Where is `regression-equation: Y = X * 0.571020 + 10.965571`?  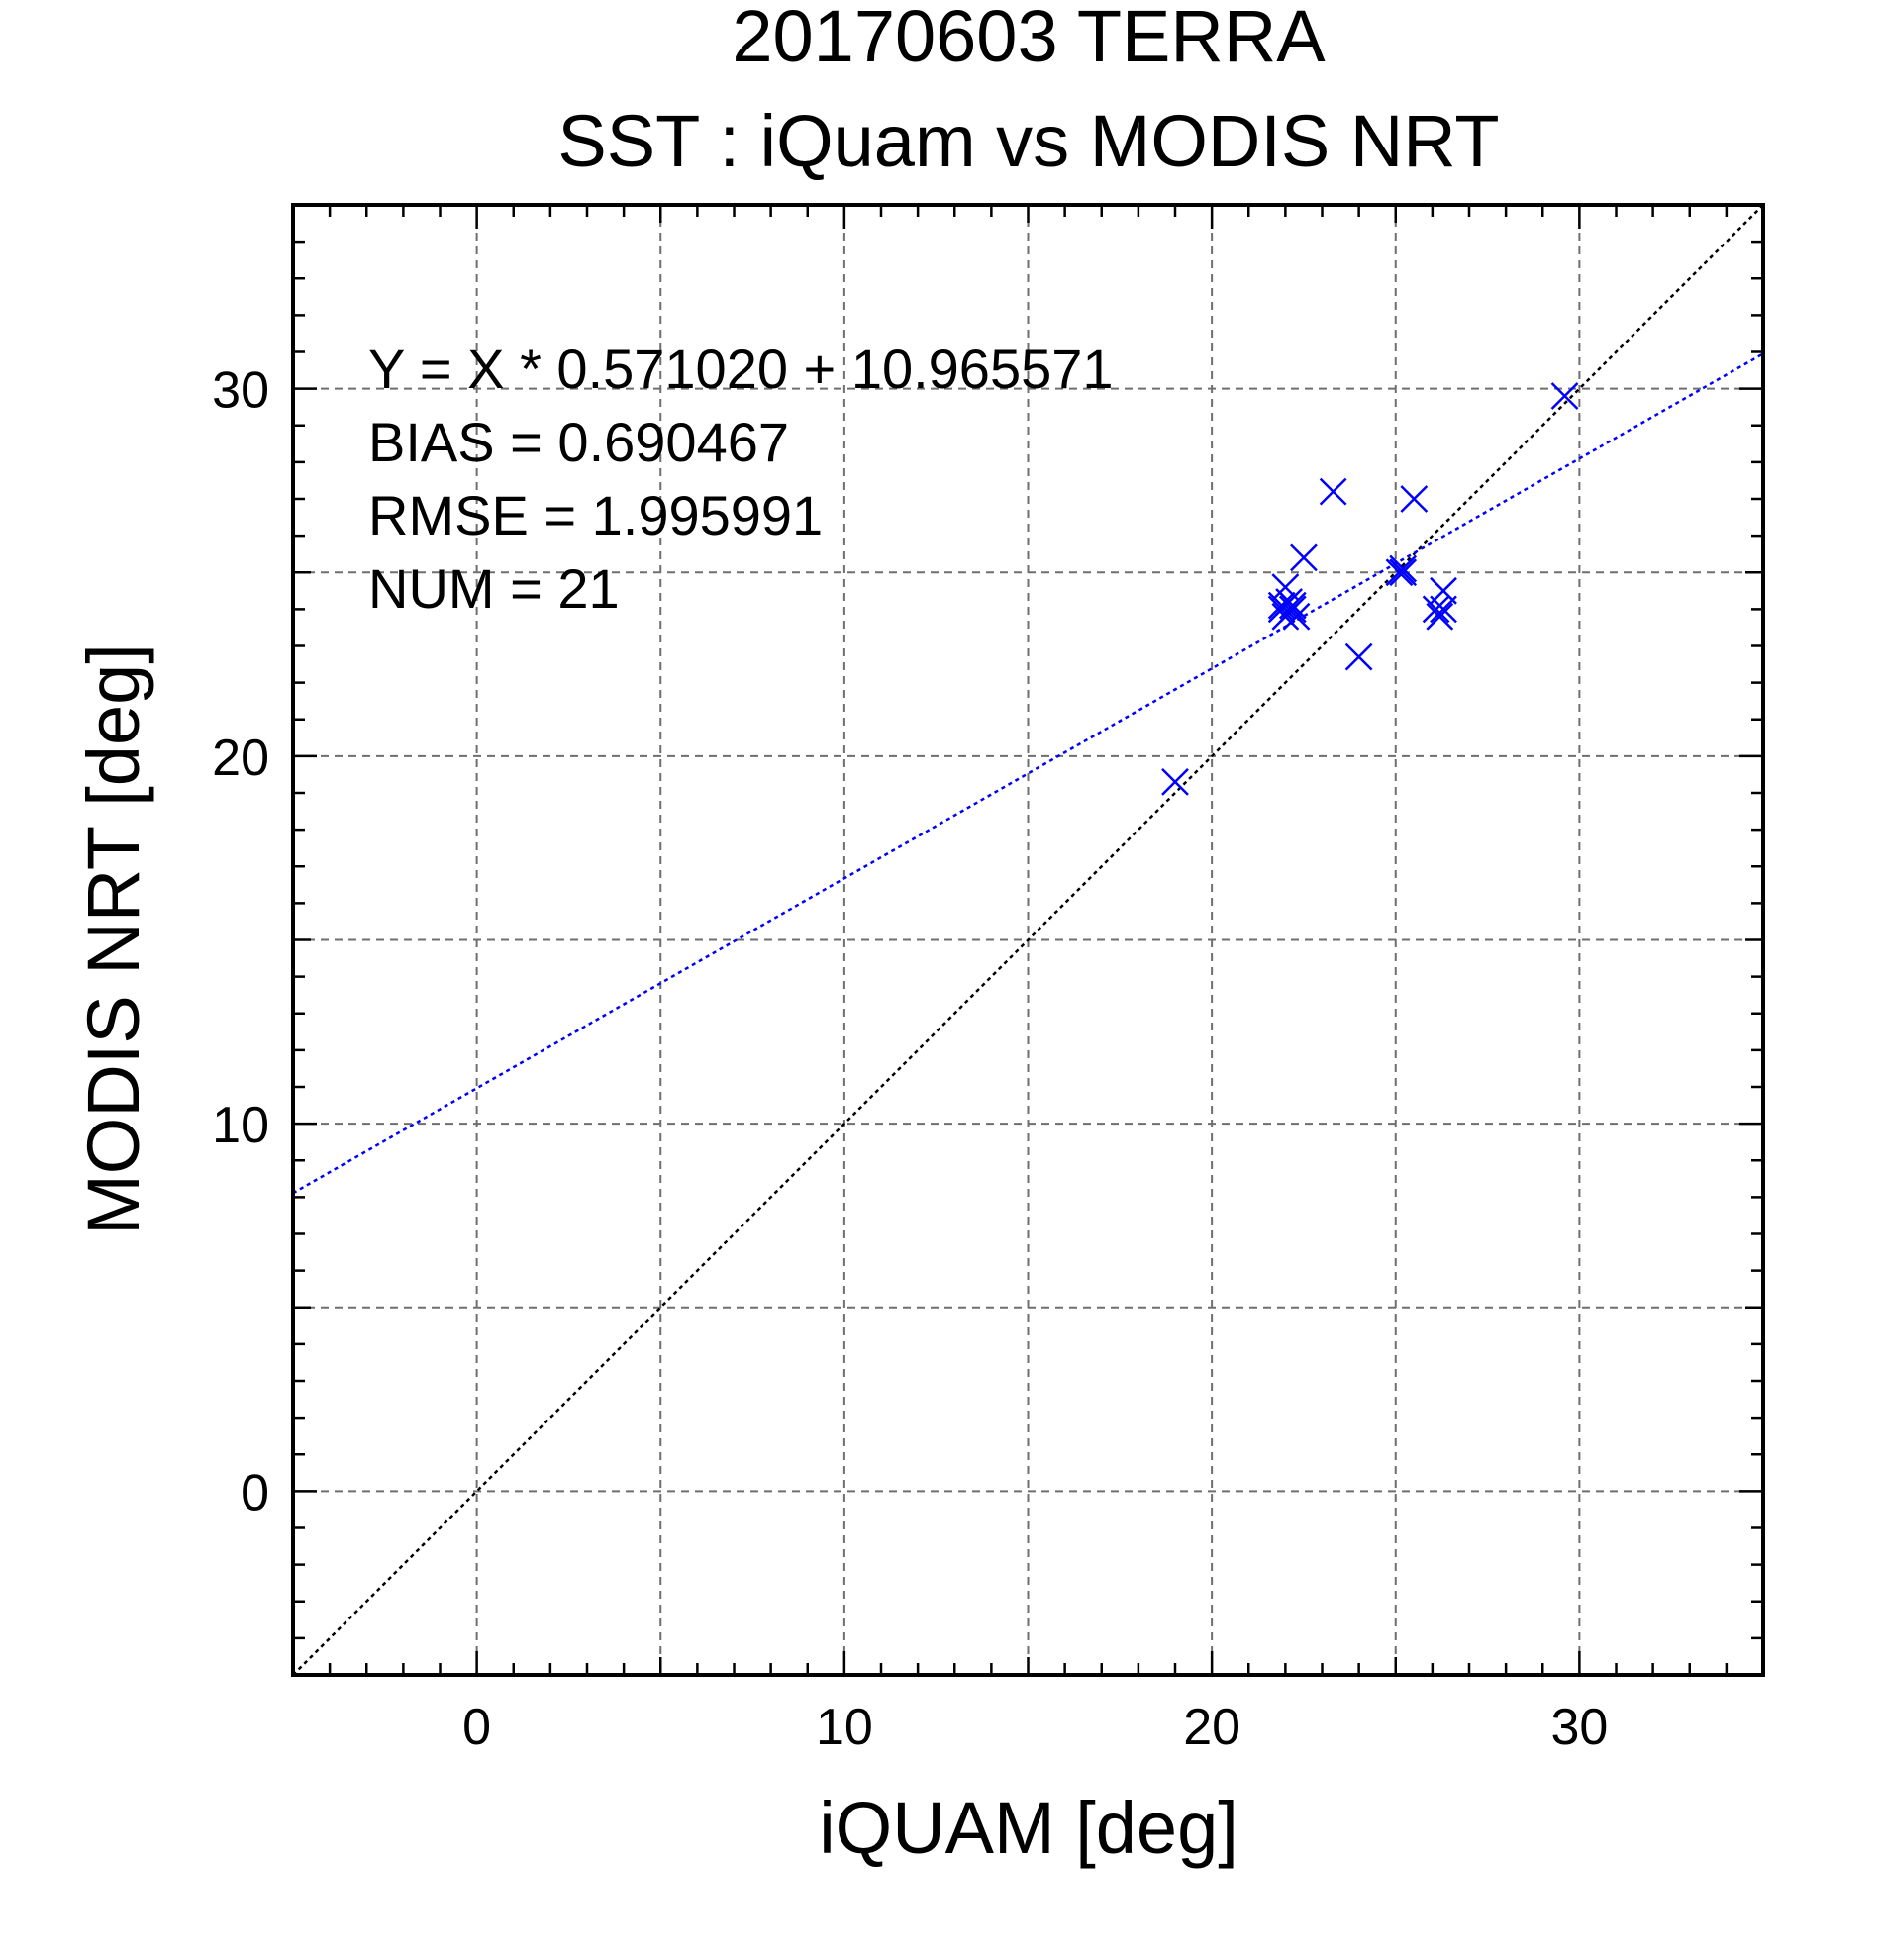
regression-equation: Y = X * 0.571020 + 10.965571 is located at coordinates (741, 369).